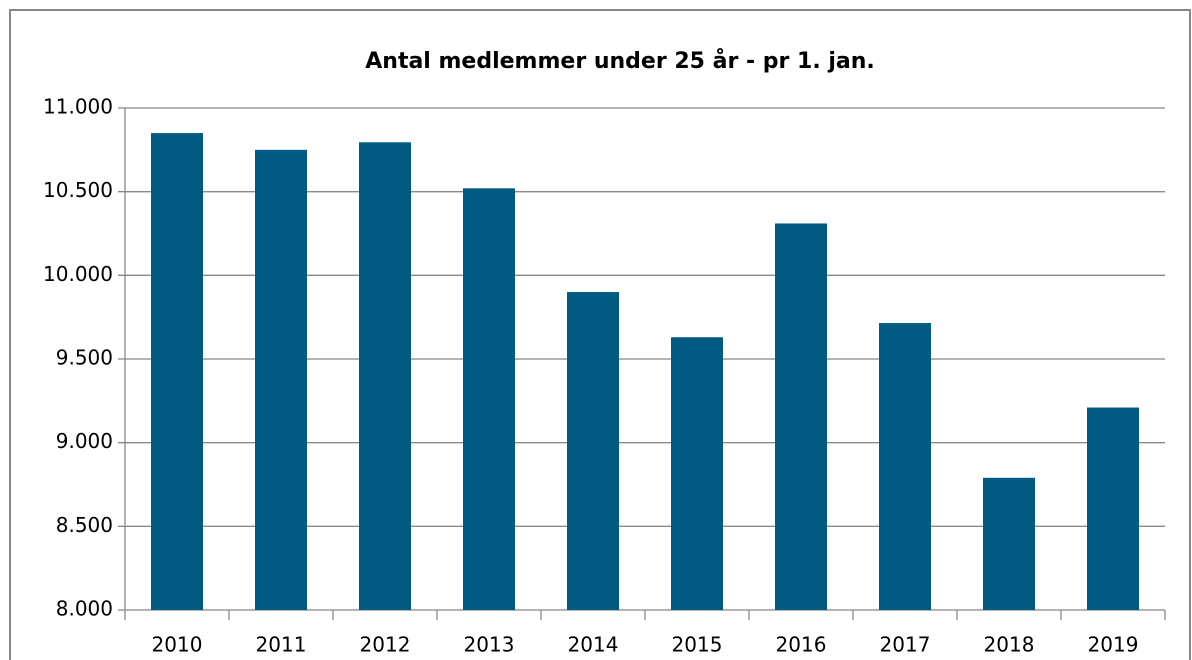 The image size is (1192, 660). I want to click on x-tick-label: 2011, so click(281, 645).